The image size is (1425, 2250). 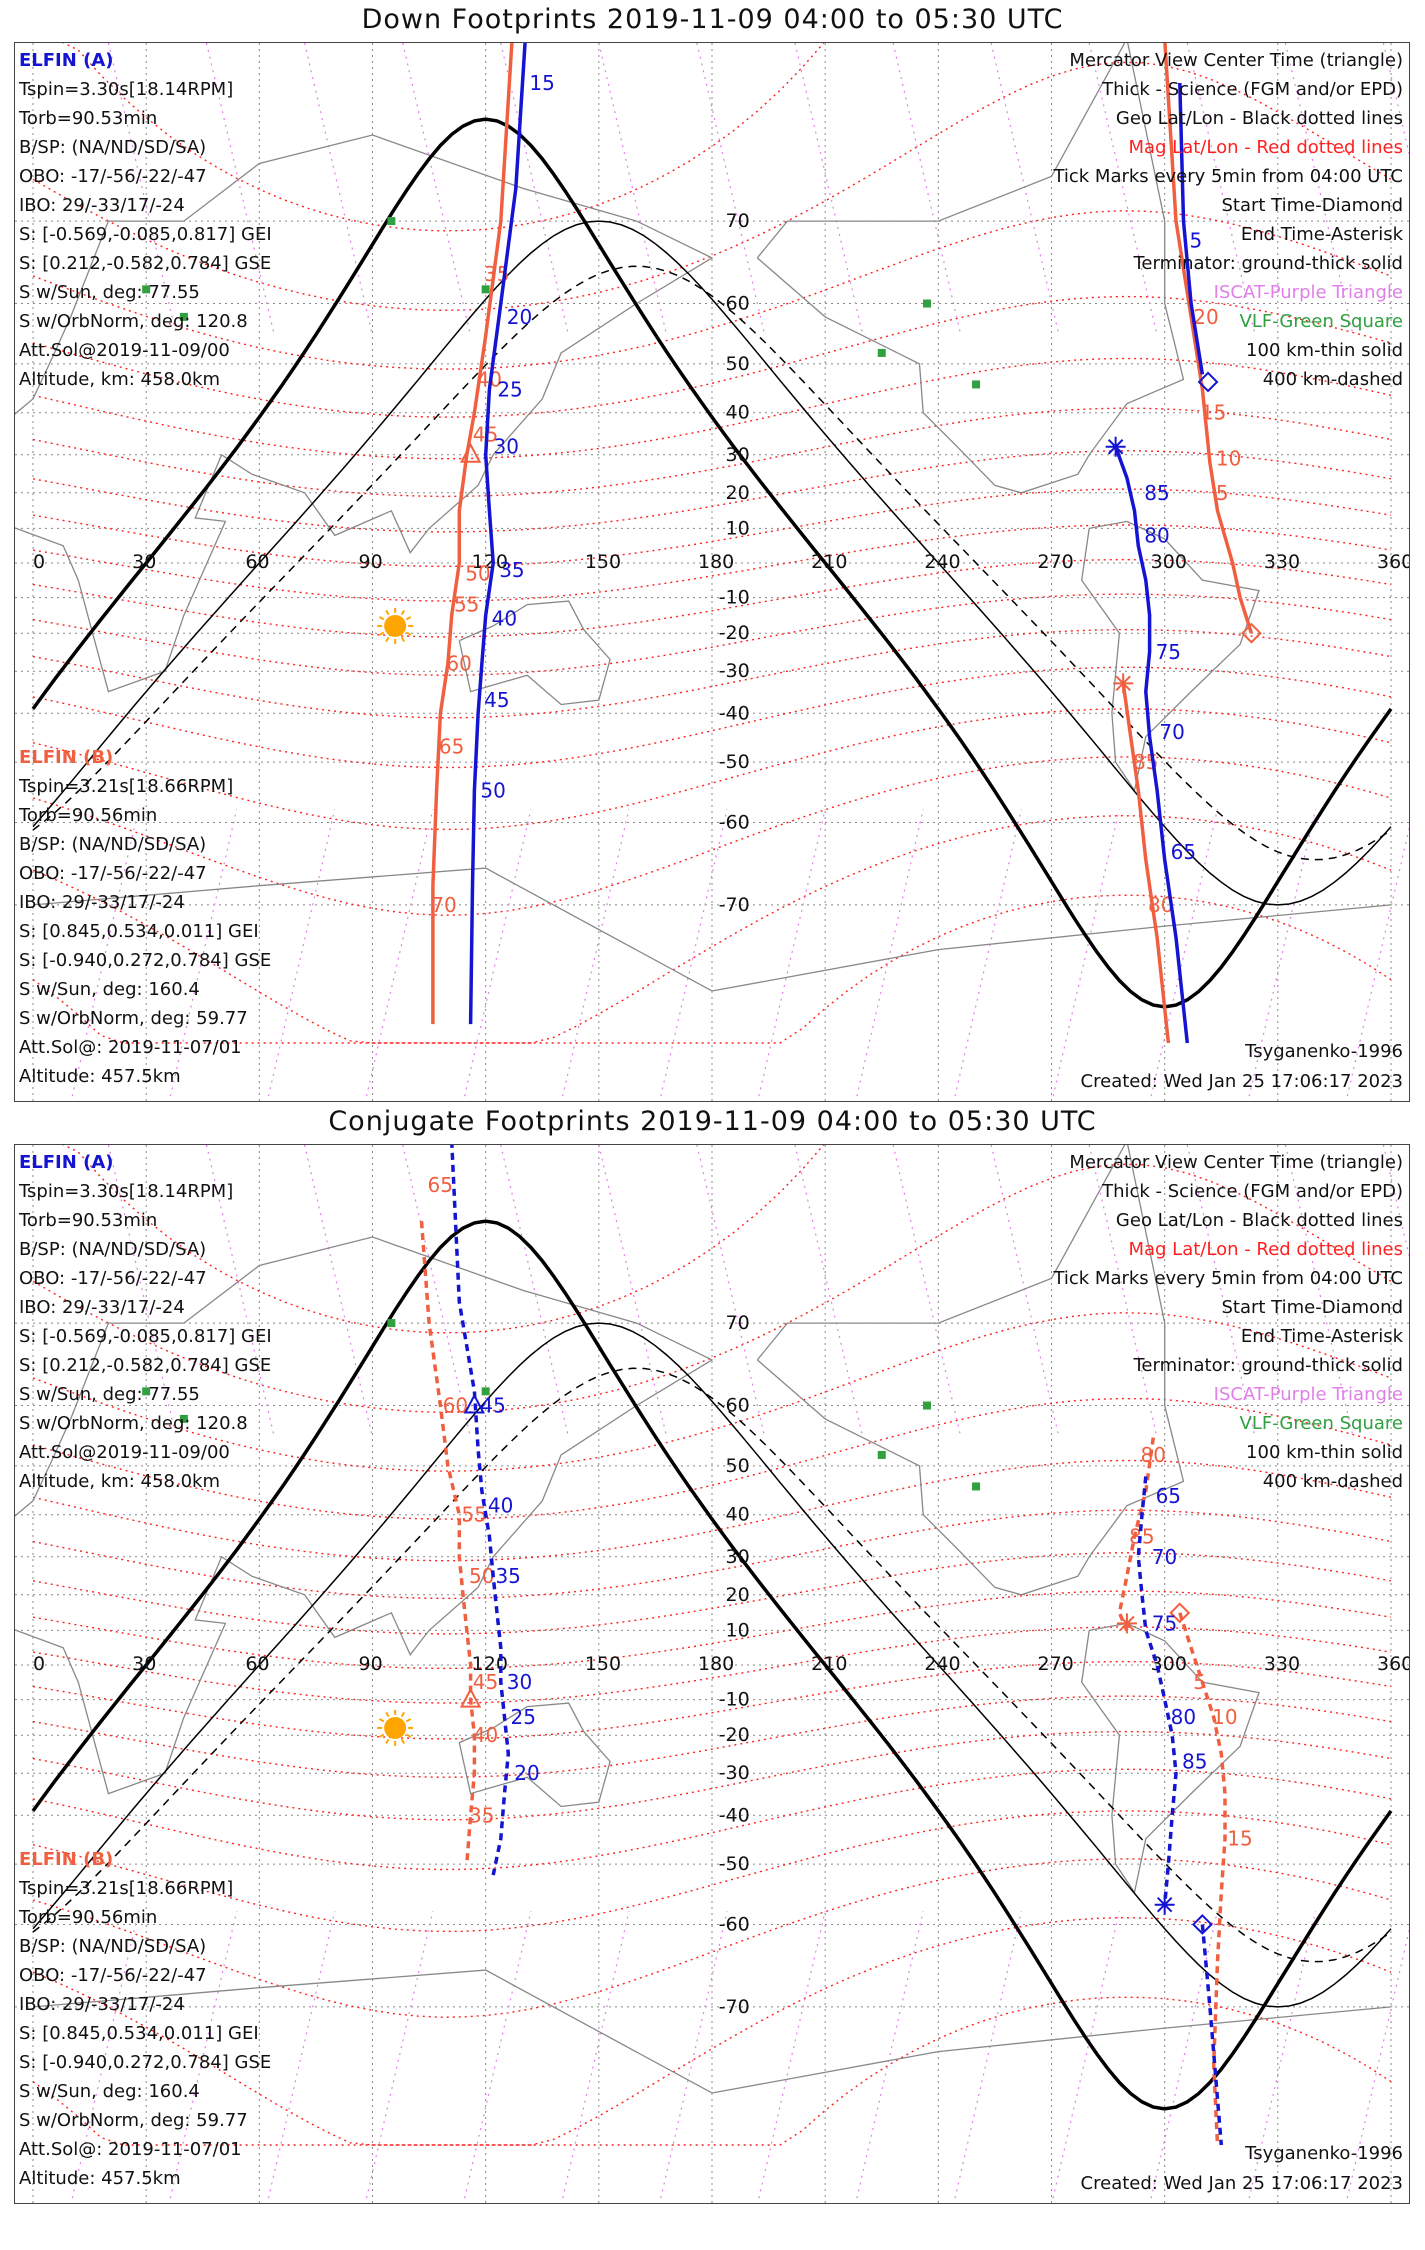 I want to click on legend-line: End Time-Asterisk, so click(x=1321, y=234).